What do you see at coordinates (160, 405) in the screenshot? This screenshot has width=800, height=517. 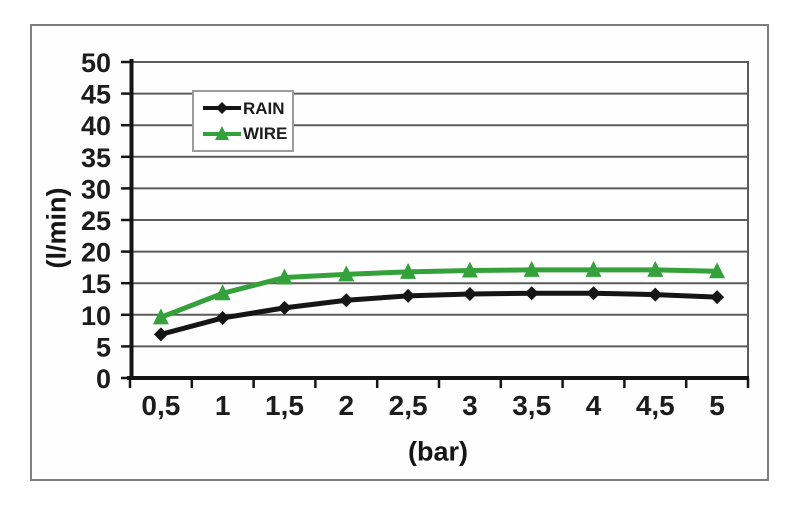 I see `x-tick-label: 0,5` at bounding box center [160, 405].